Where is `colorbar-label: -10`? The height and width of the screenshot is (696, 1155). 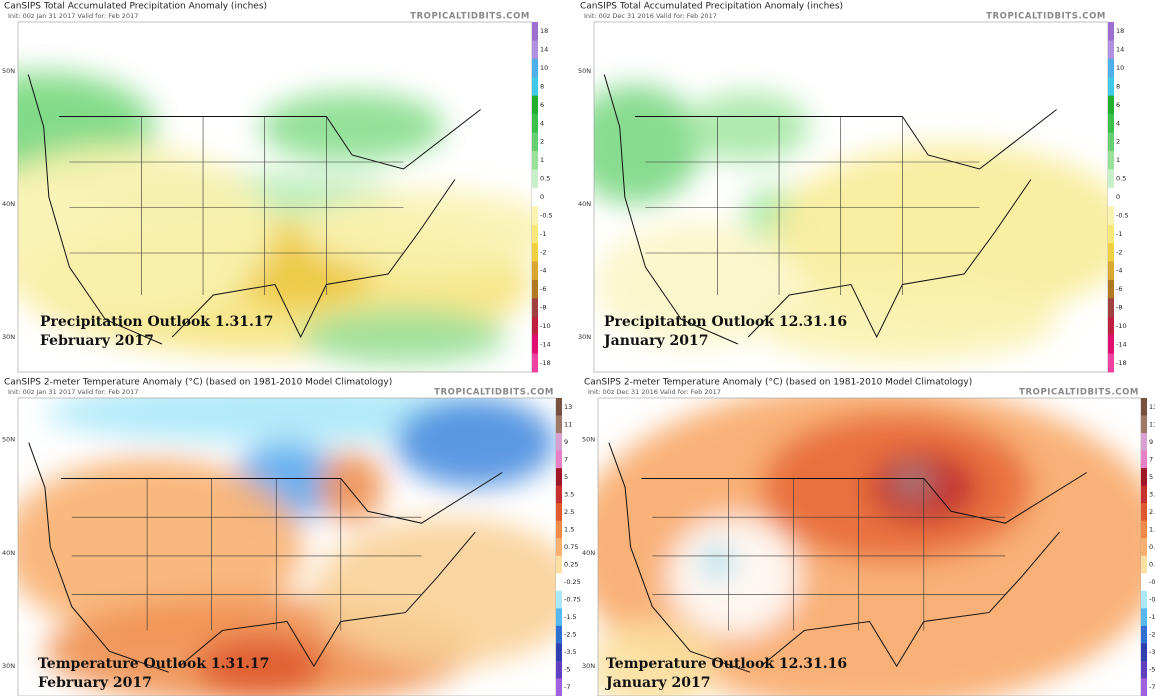
colorbar-label: -10 is located at coordinates (1121, 326).